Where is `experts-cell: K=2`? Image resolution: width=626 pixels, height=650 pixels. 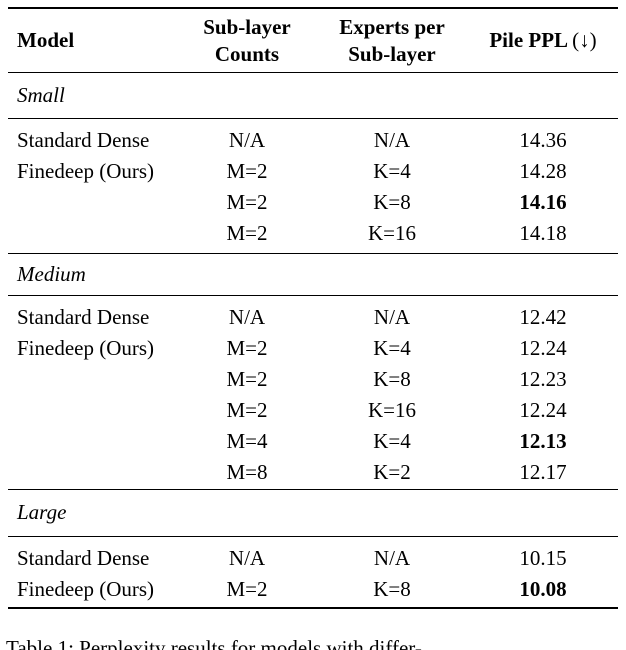
experts-cell: K=2 is located at coordinates (392, 471).